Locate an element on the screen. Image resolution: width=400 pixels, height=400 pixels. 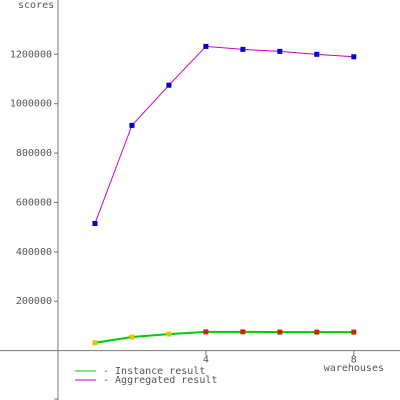
legend-label: - Aggregated result is located at coordinates (160, 380).